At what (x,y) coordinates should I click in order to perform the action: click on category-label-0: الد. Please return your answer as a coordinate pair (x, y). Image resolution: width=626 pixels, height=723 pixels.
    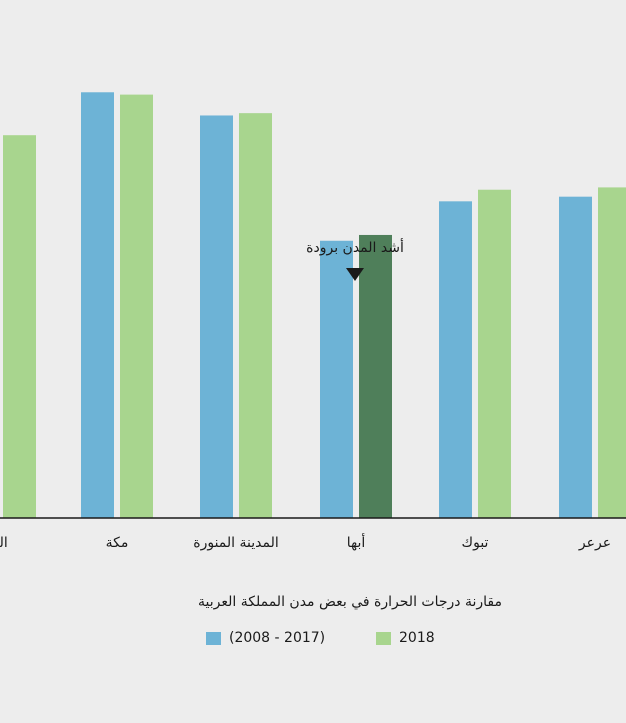
    Looking at the image, I should click on (4, 543).